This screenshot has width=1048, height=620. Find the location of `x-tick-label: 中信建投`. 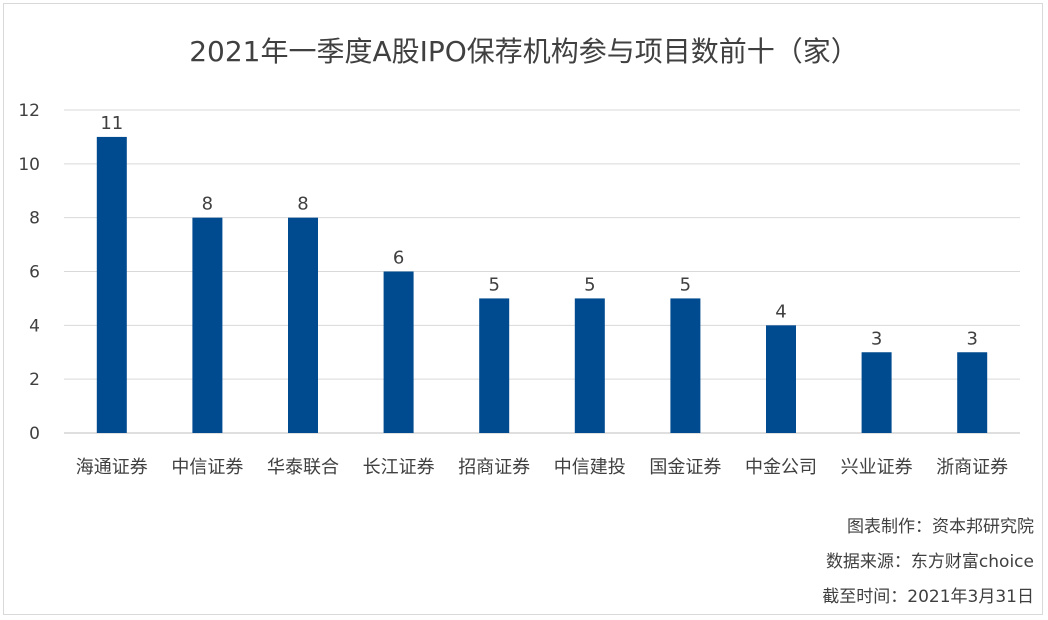

x-tick-label: 中信建投 is located at coordinates (590, 467).